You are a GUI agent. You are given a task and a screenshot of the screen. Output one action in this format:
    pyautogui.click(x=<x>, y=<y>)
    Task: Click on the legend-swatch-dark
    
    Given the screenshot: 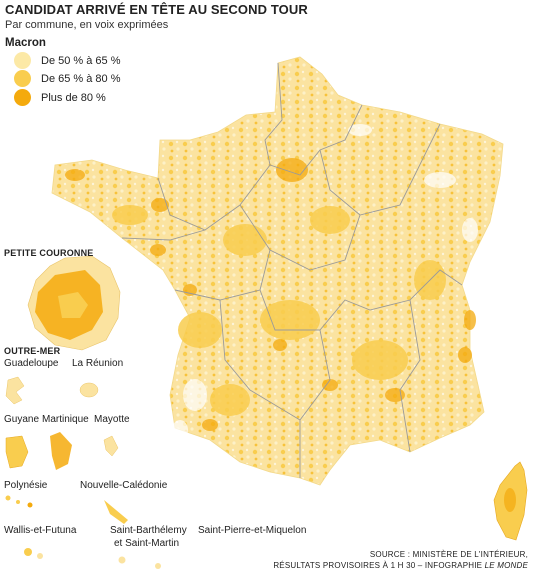 What is the action you would take?
    pyautogui.click(x=22, y=97)
    